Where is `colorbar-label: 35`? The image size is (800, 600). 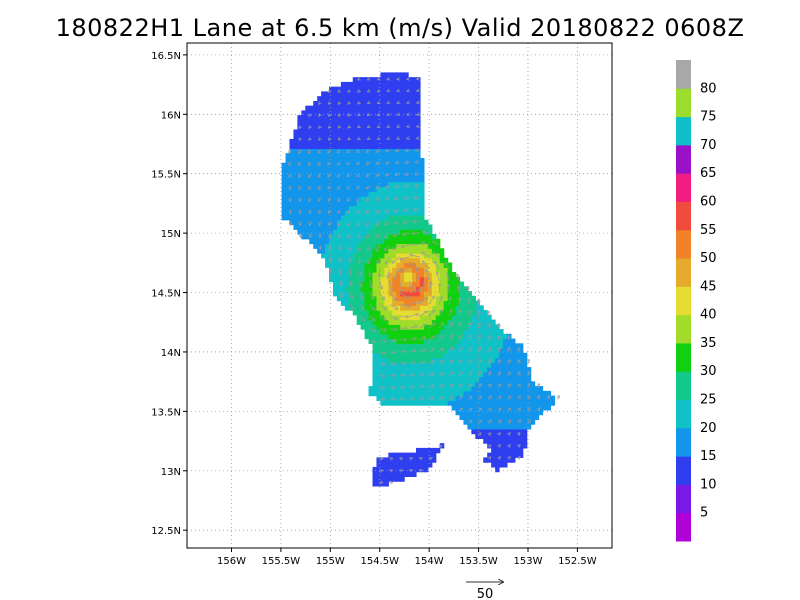
colorbar-label: 35 is located at coordinates (708, 343).